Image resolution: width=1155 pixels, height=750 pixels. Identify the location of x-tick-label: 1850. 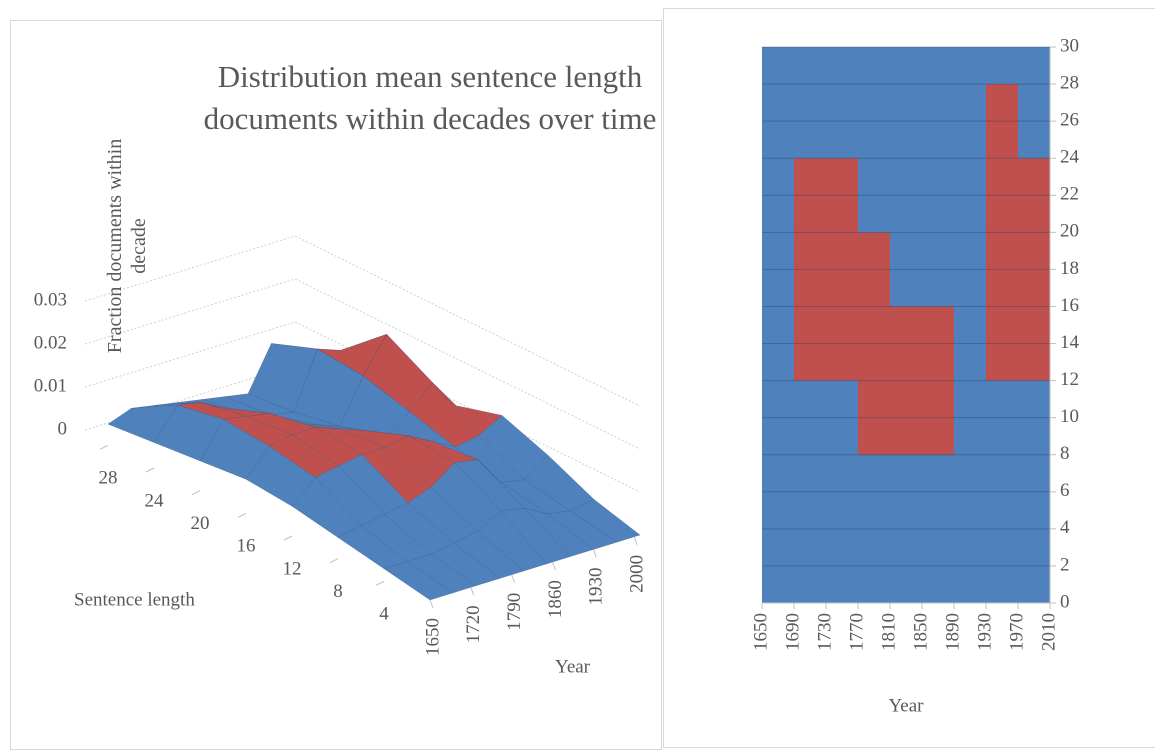
(920, 632).